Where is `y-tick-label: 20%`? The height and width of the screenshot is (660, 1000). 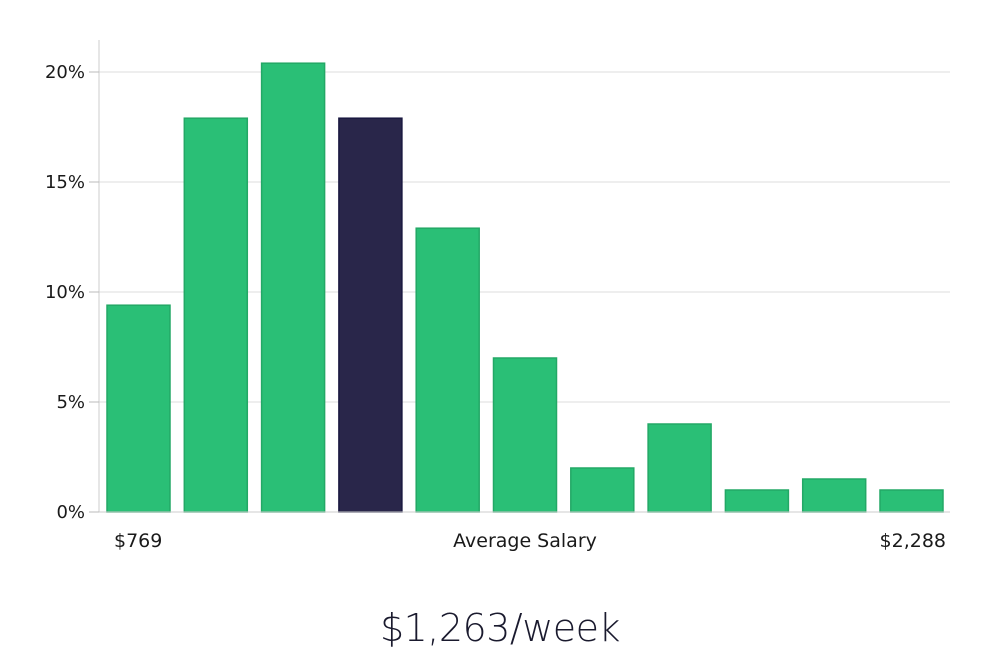 y-tick-label: 20% is located at coordinates (65, 72).